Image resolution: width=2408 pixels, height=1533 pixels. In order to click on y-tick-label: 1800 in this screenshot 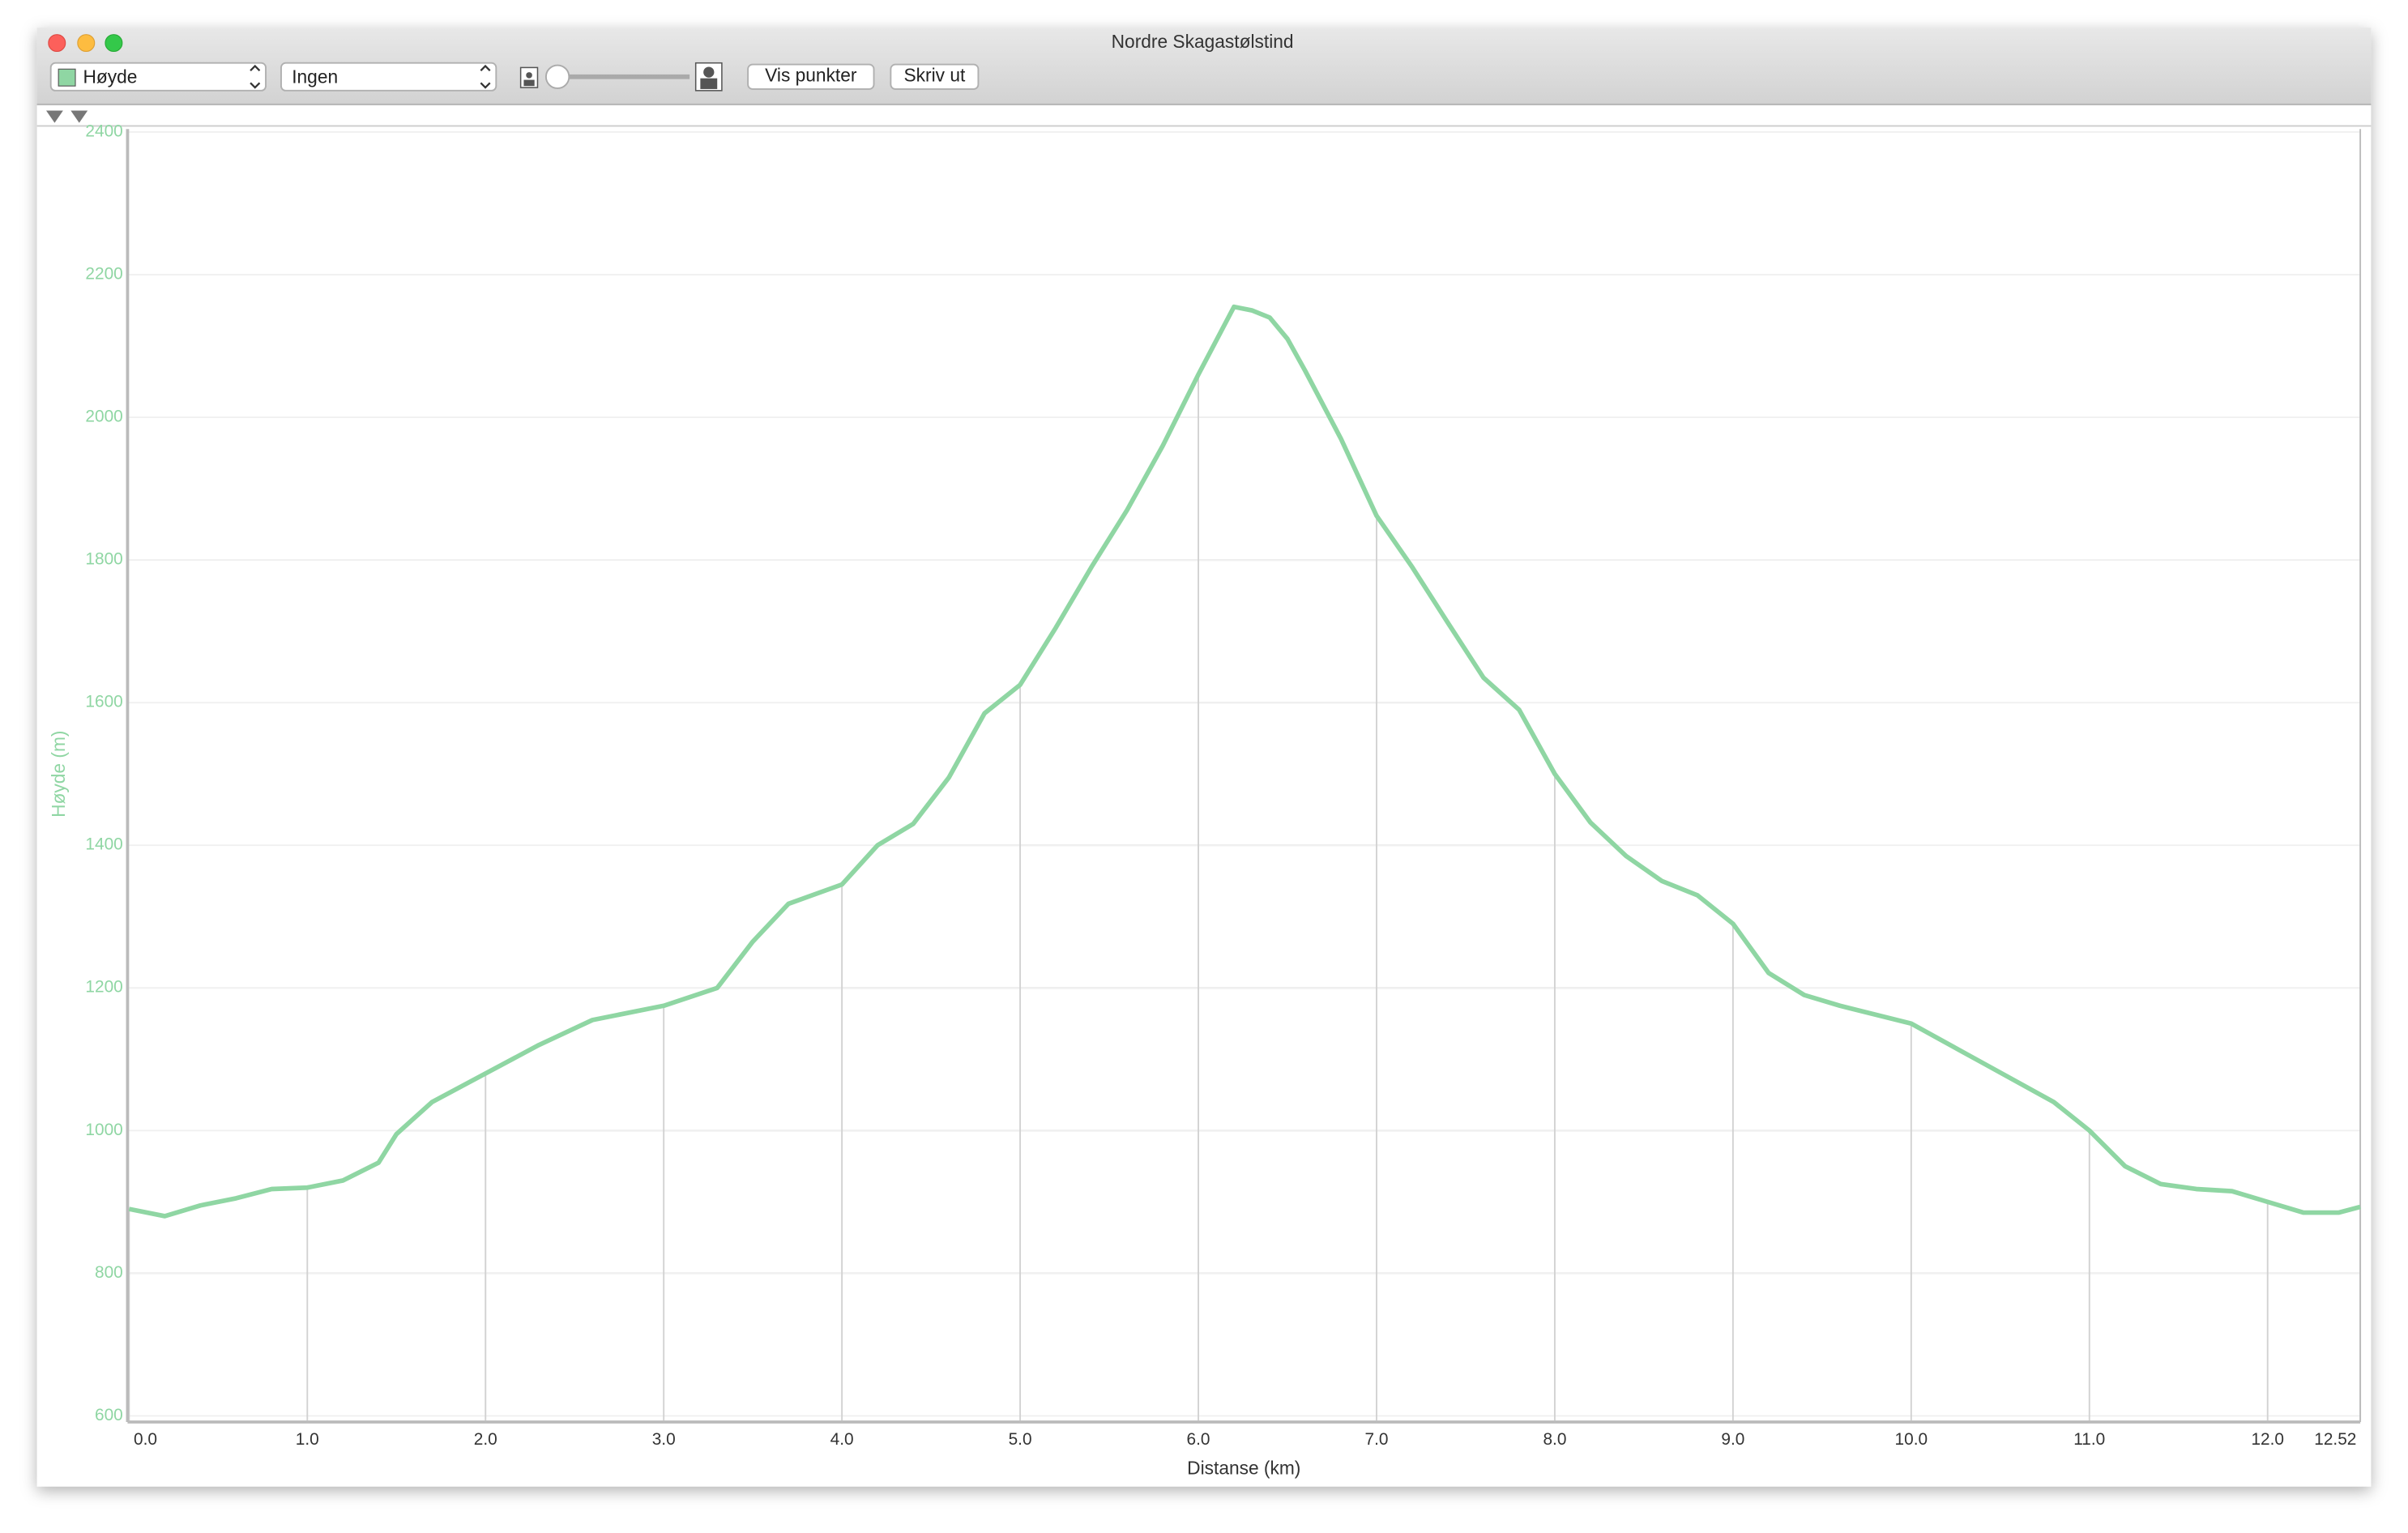, I will do `click(103, 559)`.